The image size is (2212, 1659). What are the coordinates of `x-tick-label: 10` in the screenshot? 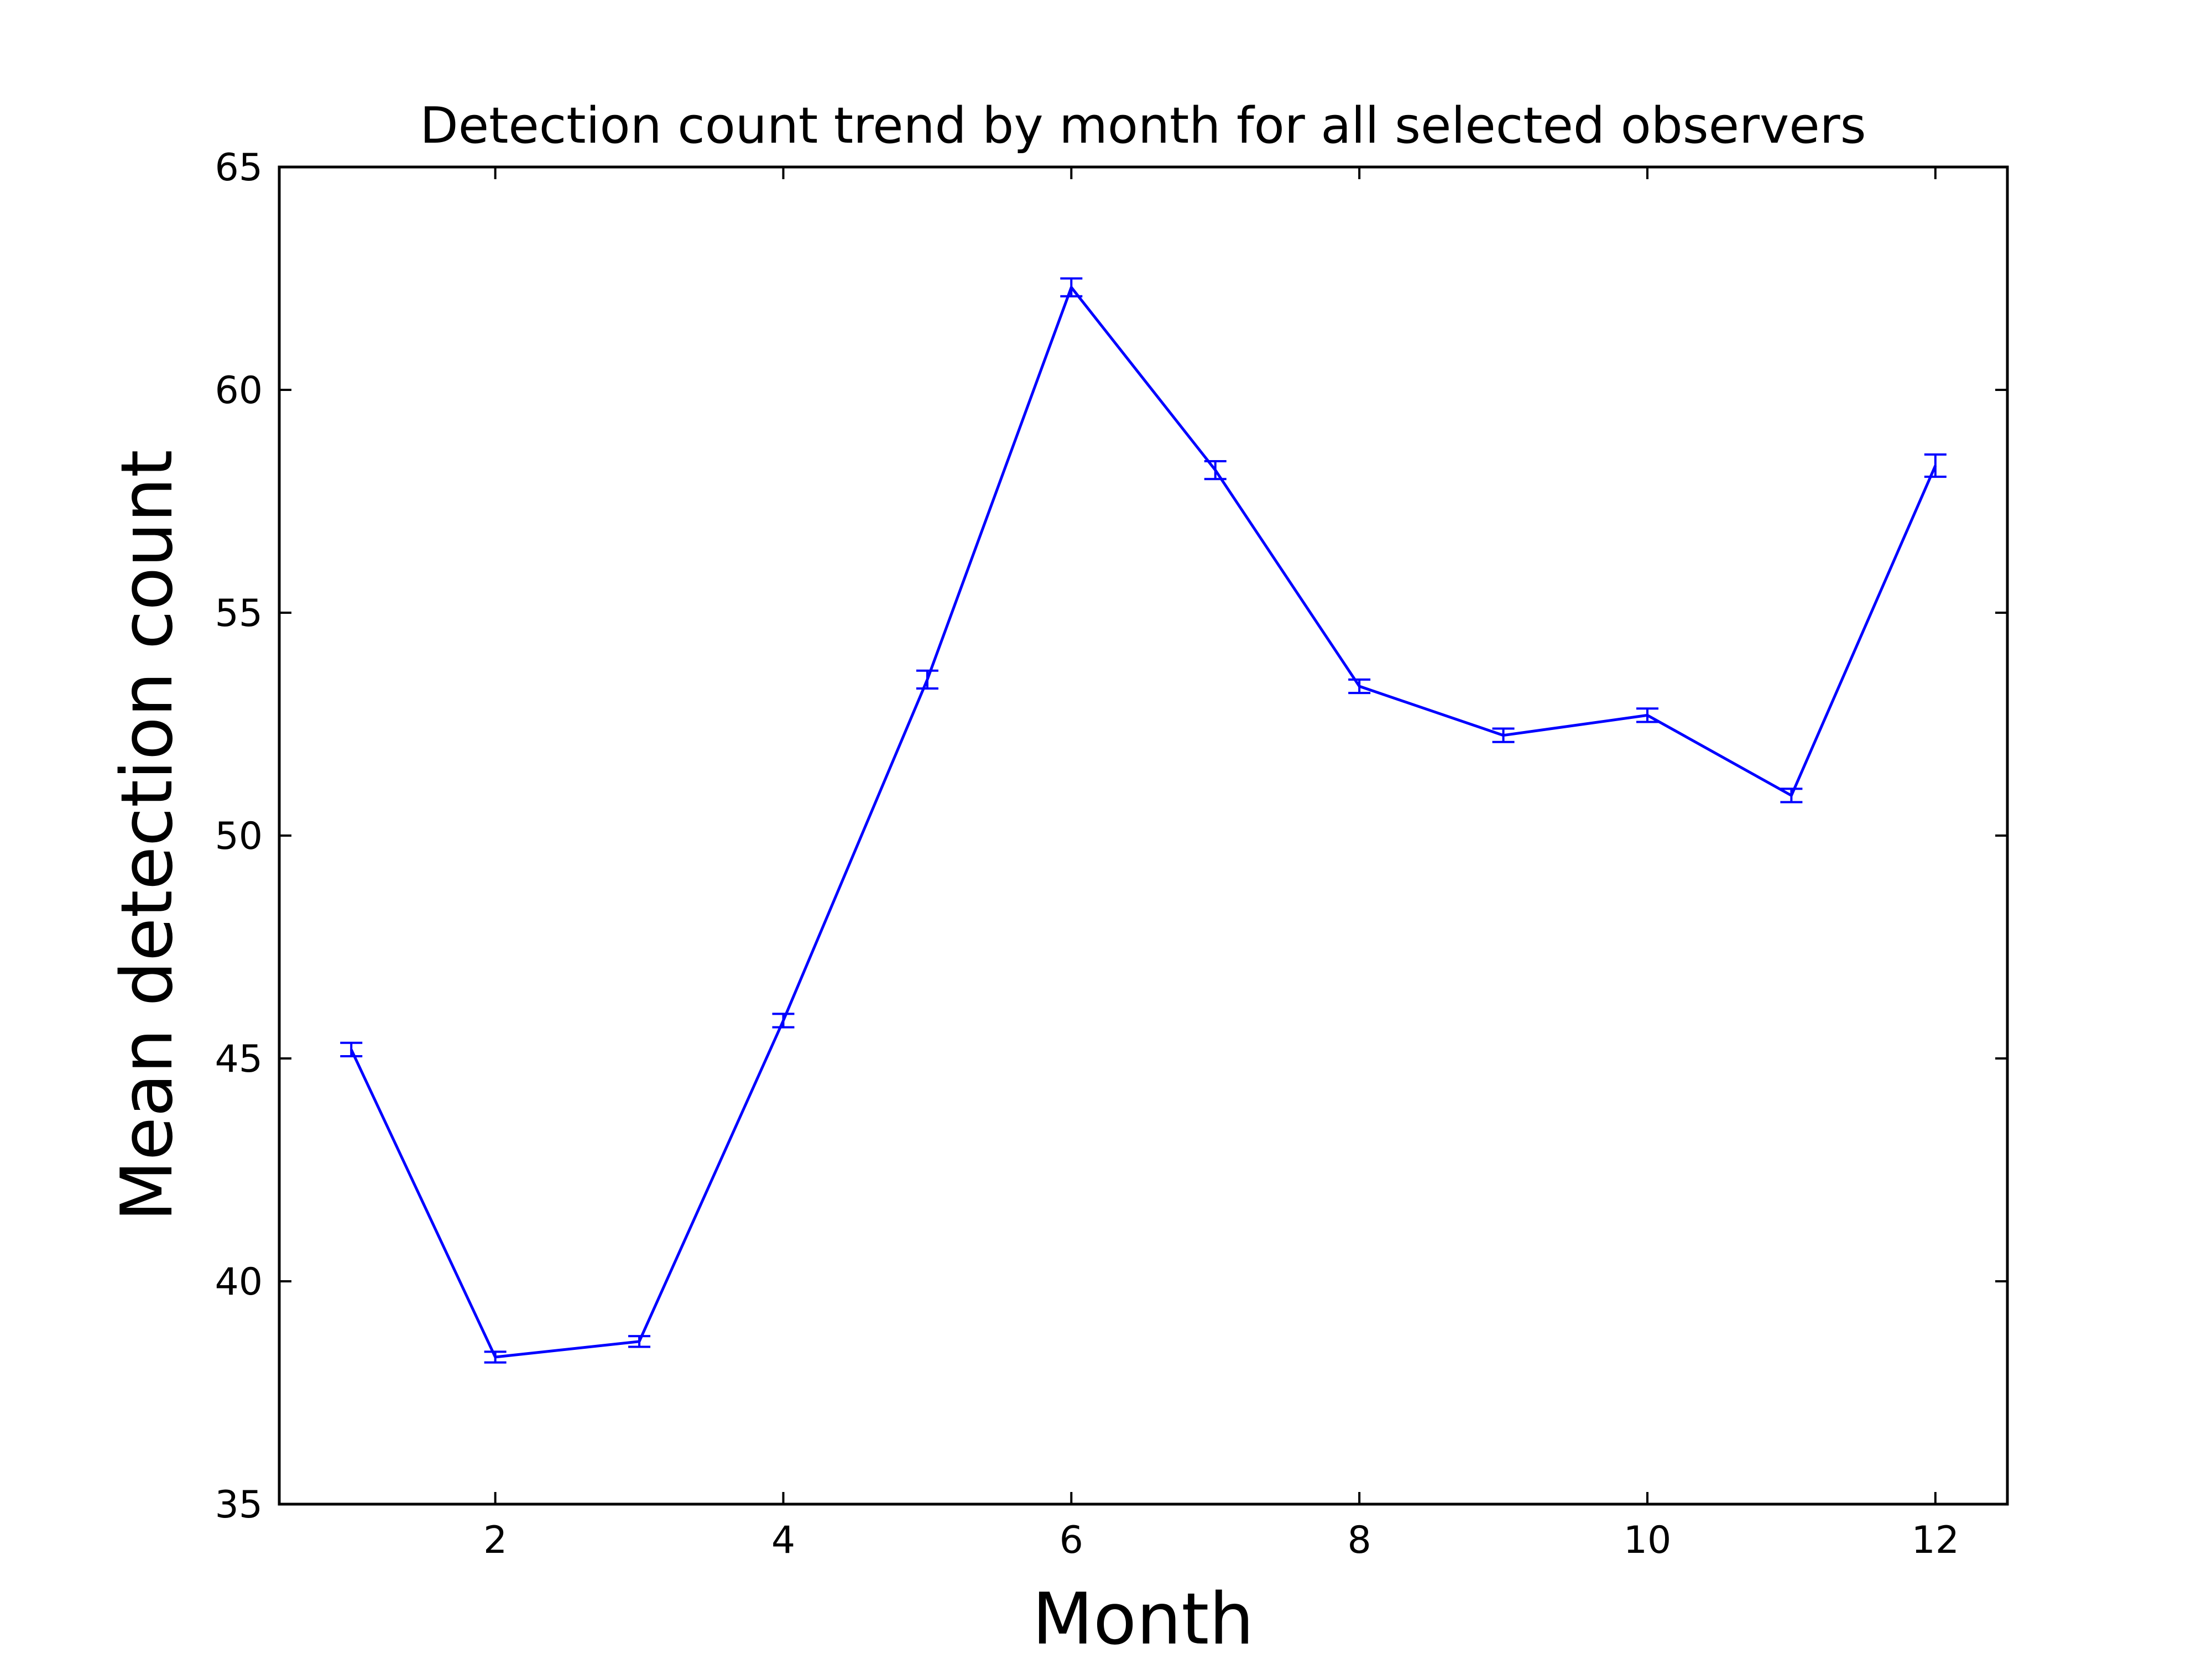 It's located at (1648, 1541).